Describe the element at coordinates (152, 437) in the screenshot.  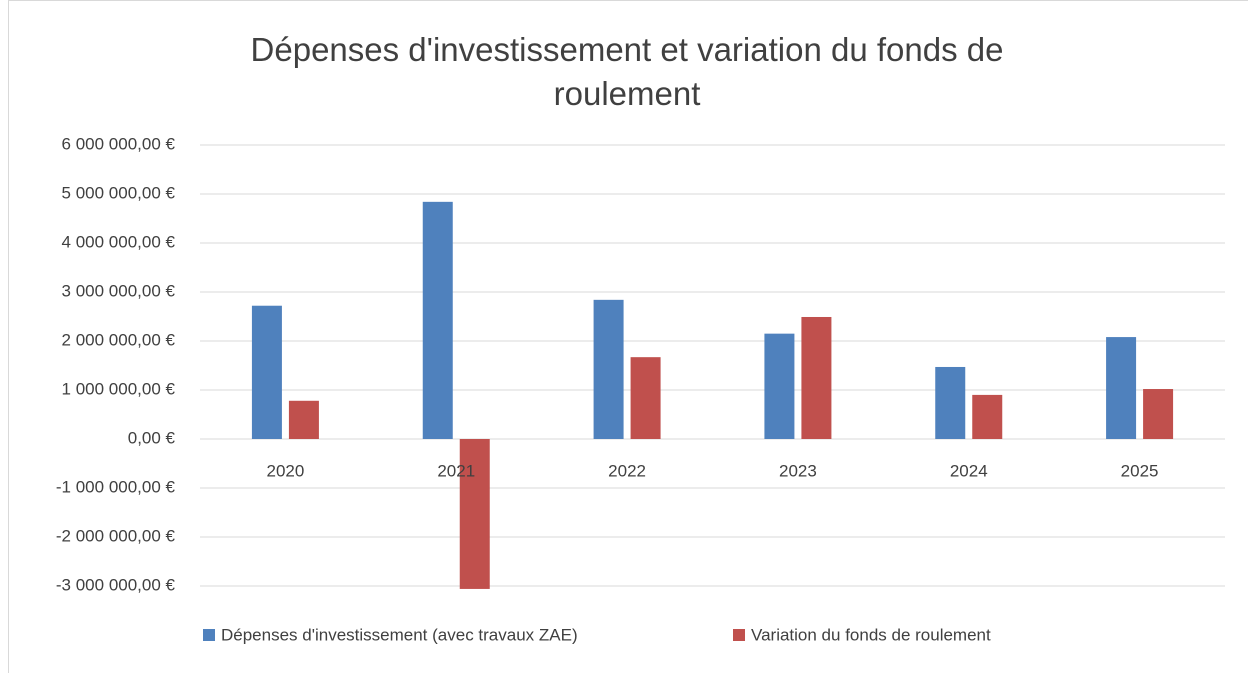
I see `y-tick-label: 0,00 €` at that location.